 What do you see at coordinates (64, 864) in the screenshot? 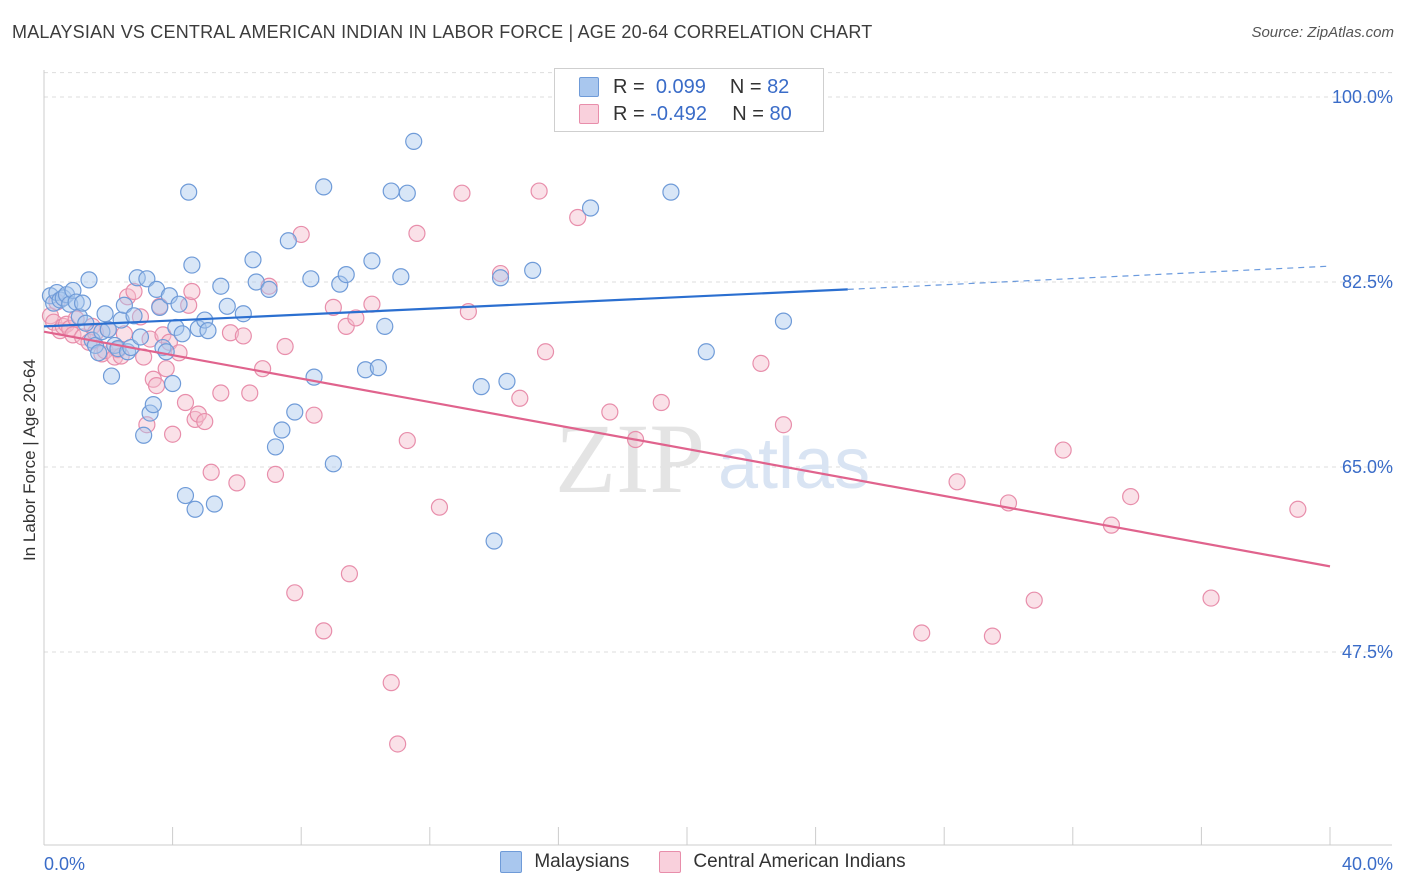
I see `x-tick-label: 0.0%` at bounding box center [64, 864].